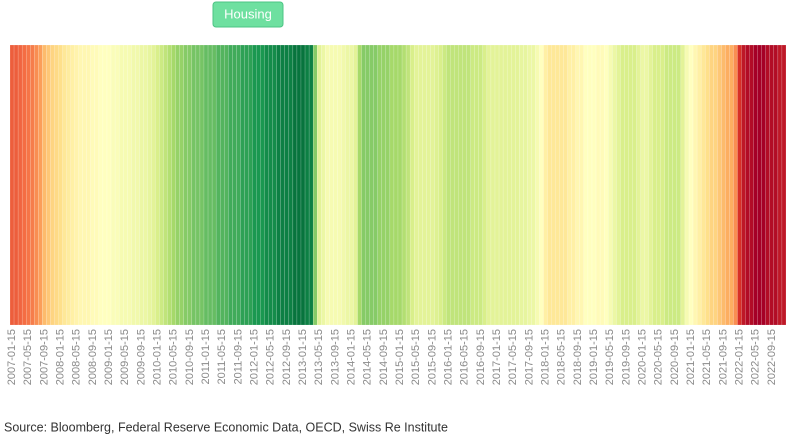  I want to click on x-tick-label: 2019-09-15, so click(626, 357).